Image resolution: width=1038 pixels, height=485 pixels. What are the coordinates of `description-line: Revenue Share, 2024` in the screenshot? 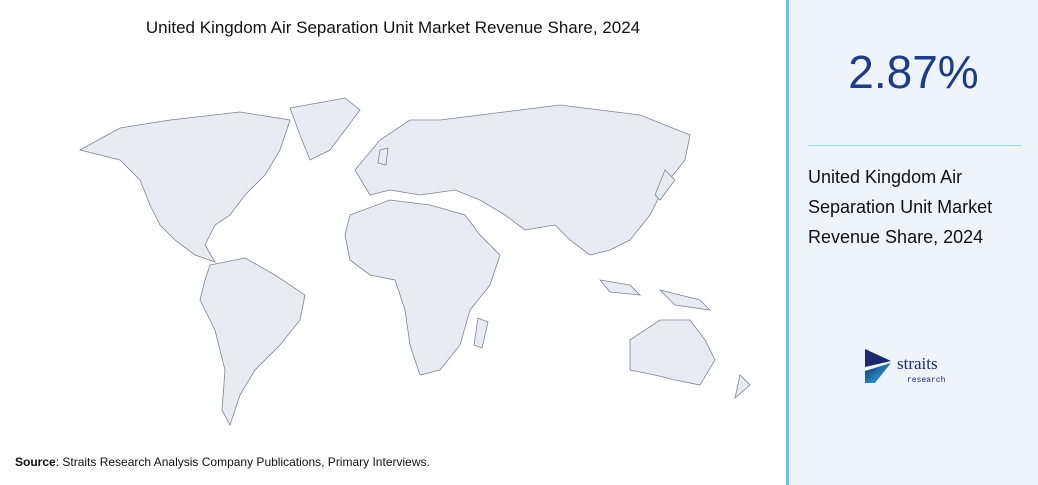 It's located at (896, 237).